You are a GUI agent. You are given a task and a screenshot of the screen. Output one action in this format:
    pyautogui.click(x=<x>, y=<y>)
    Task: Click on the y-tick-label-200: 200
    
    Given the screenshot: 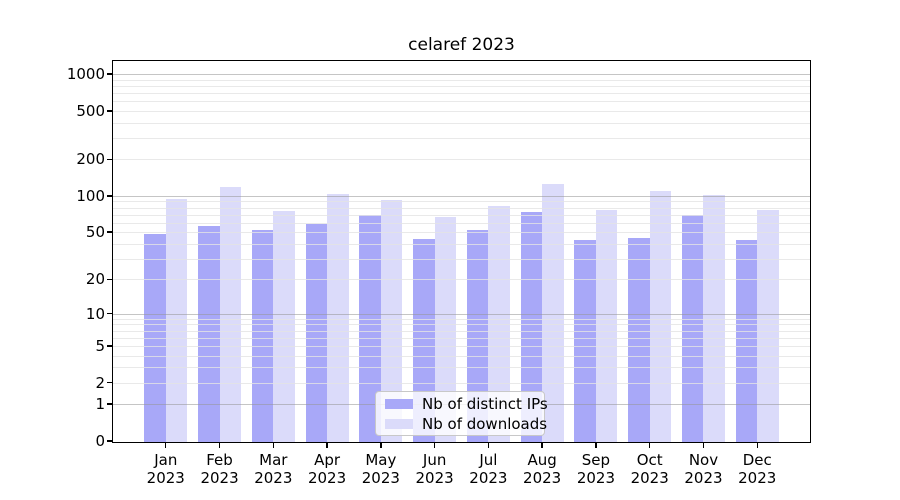 What is the action you would take?
    pyautogui.click(x=90, y=159)
    